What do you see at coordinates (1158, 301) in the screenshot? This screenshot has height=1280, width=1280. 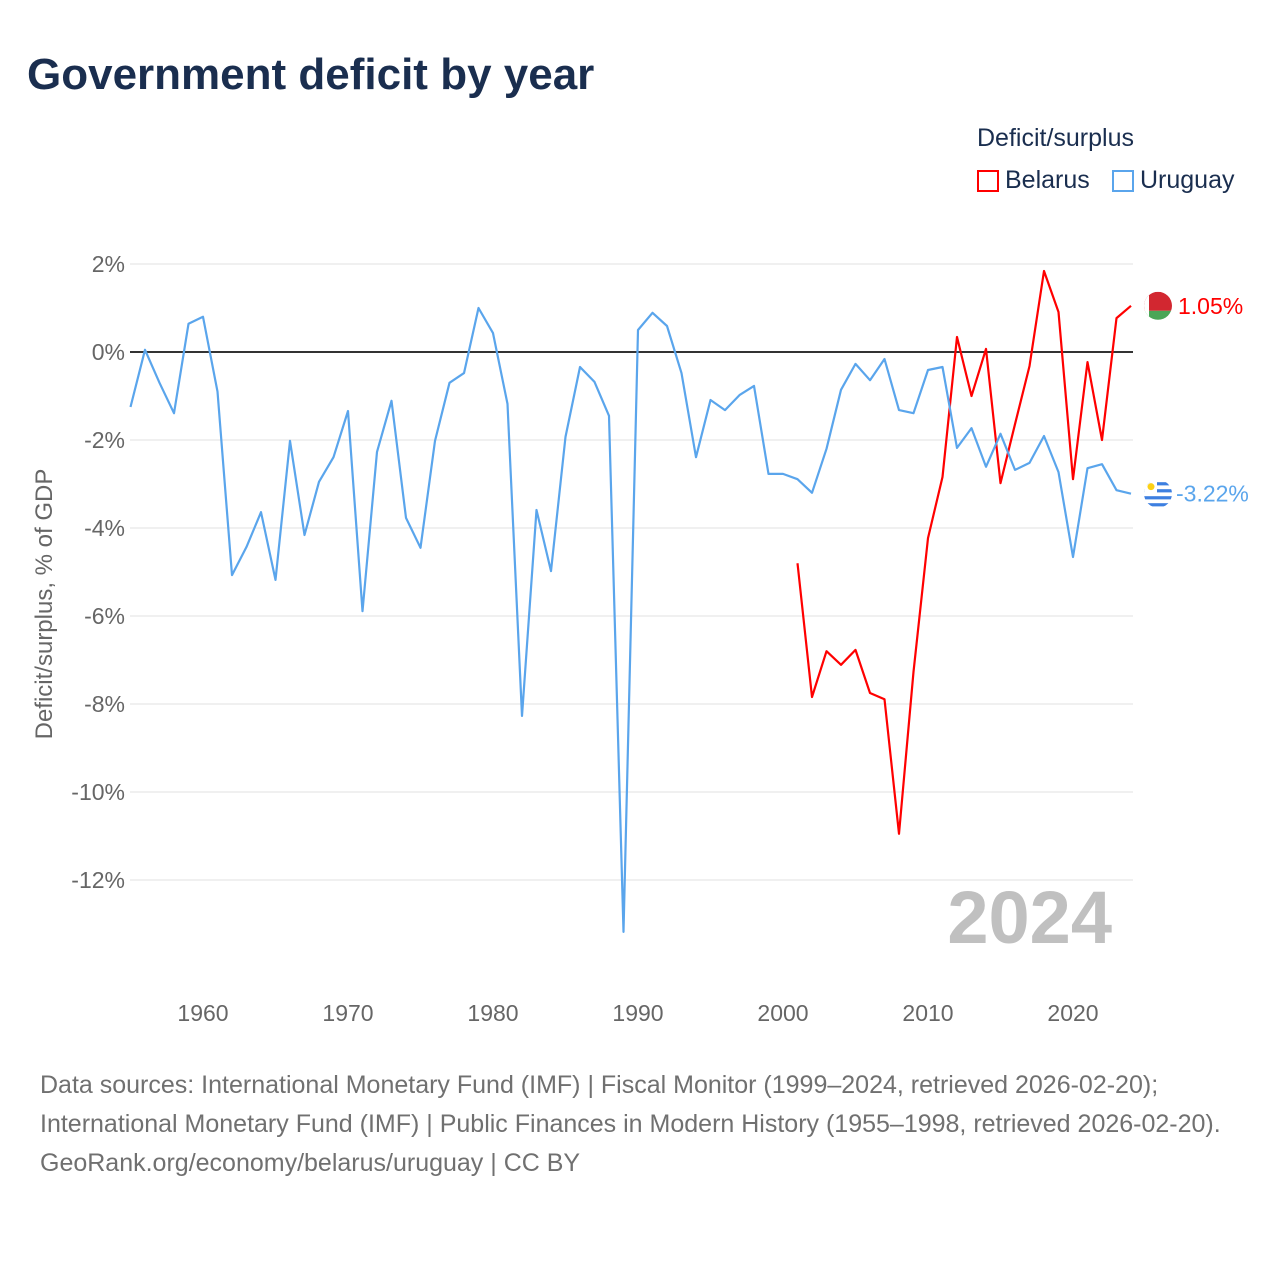 I see `flag-red-band` at bounding box center [1158, 301].